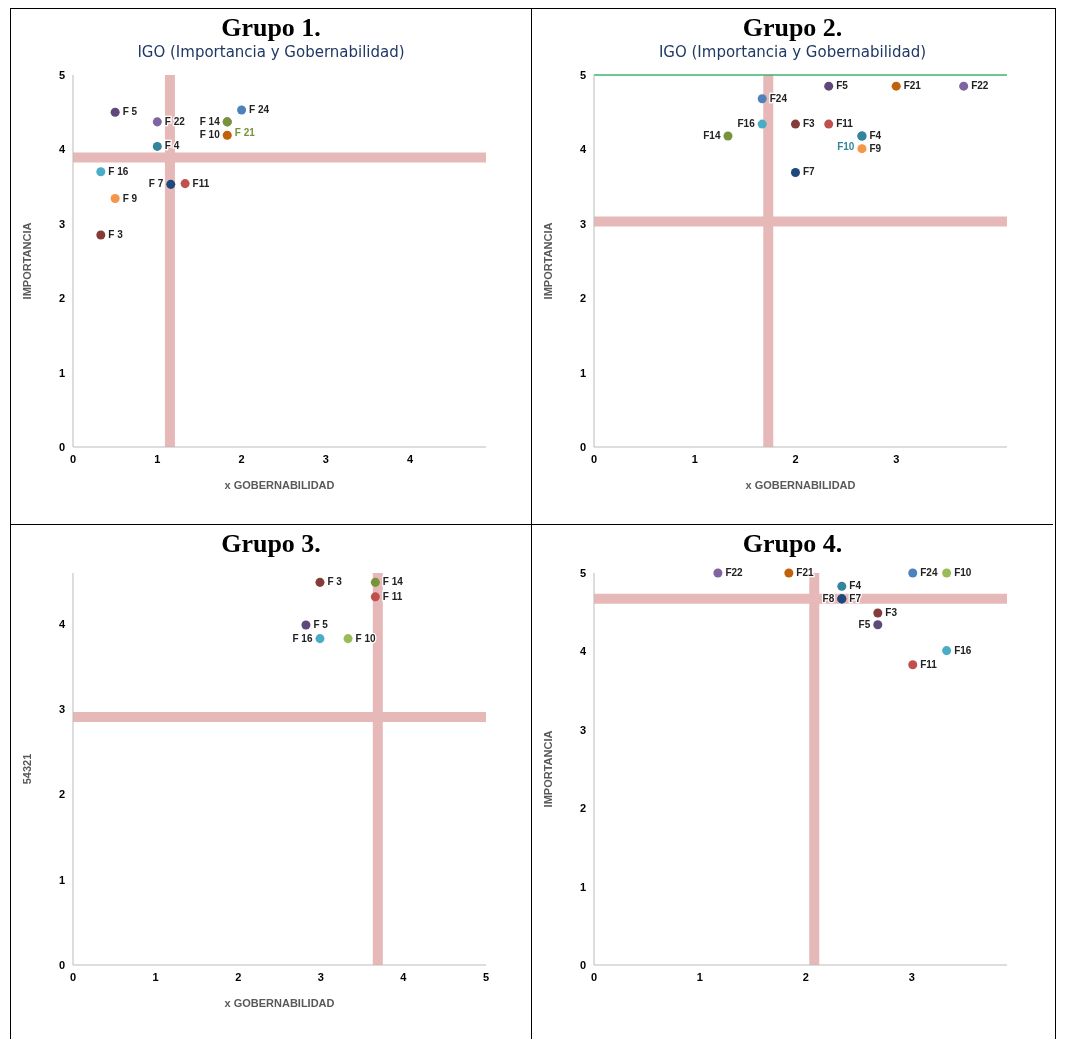 Image resolution: width=1086 pixels, height=1039 pixels. Describe the element at coordinates (392, 596) in the screenshot. I see `series-label: F 11` at that location.